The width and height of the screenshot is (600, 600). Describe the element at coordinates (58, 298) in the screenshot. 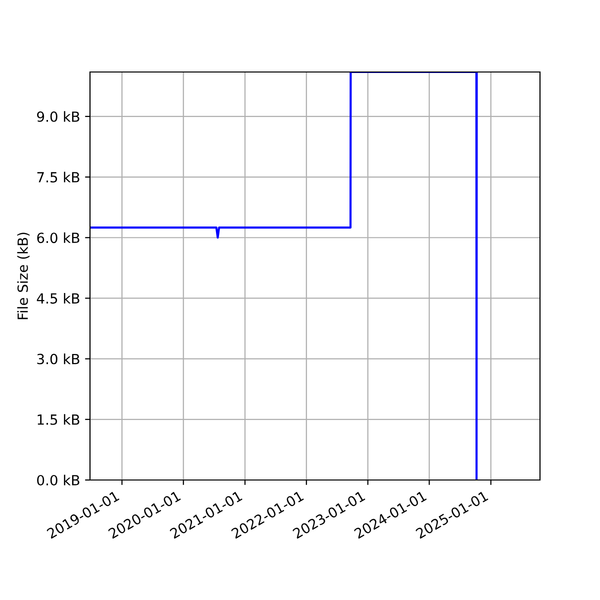

I see `y-tick-label: 4.5 kB` at that location.